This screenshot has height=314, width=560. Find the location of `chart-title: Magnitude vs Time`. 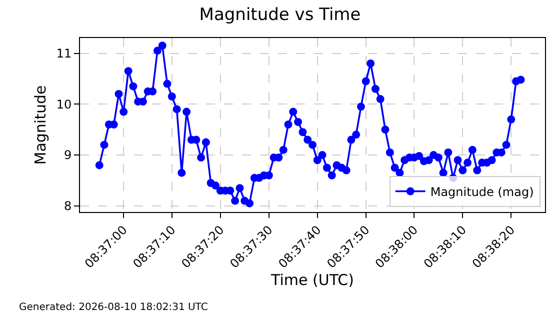

chart-title: Magnitude vs Time is located at coordinates (280, 14).